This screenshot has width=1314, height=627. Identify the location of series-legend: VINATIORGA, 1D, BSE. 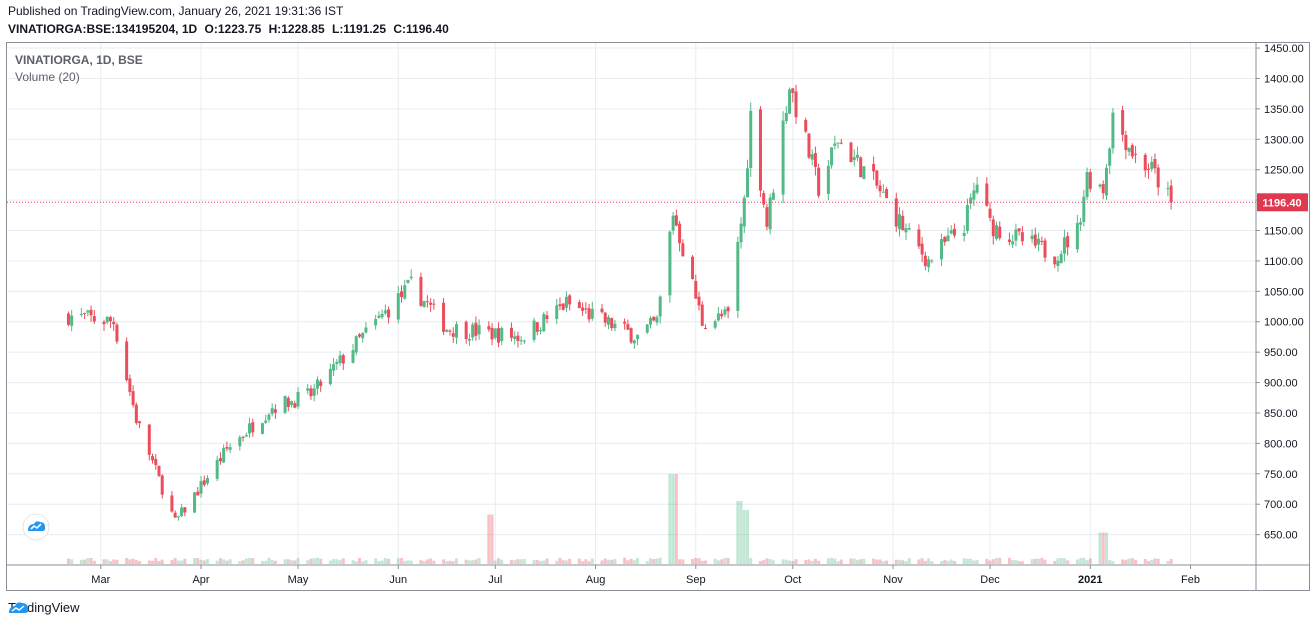
(79, 60).